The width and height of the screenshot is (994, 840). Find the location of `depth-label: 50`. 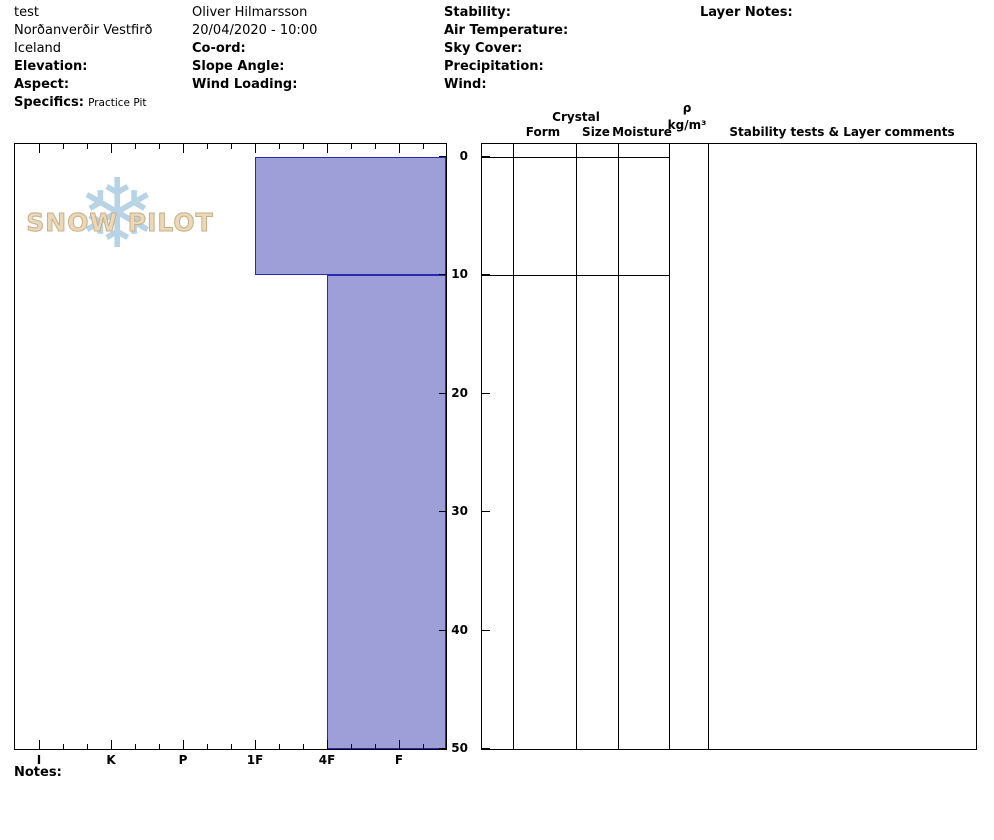

depth-label: 50 is located at coordinates (459, 748).